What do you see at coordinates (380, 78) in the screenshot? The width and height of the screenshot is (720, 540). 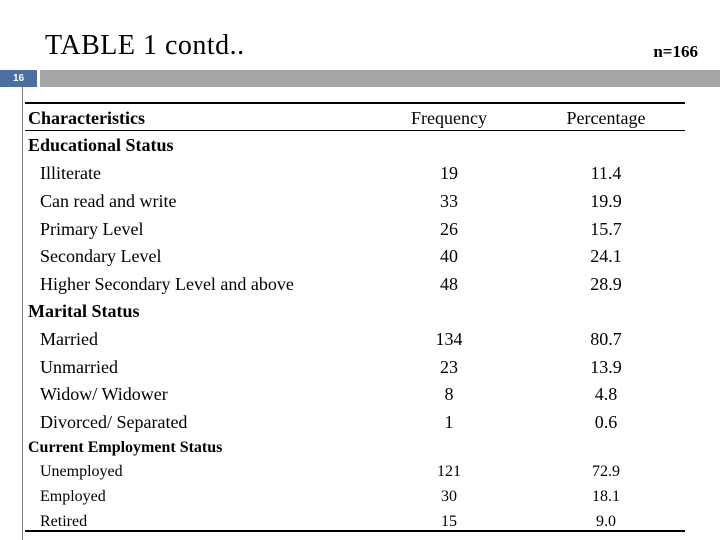 I see `header-bar` at bounding box center [380, 78].